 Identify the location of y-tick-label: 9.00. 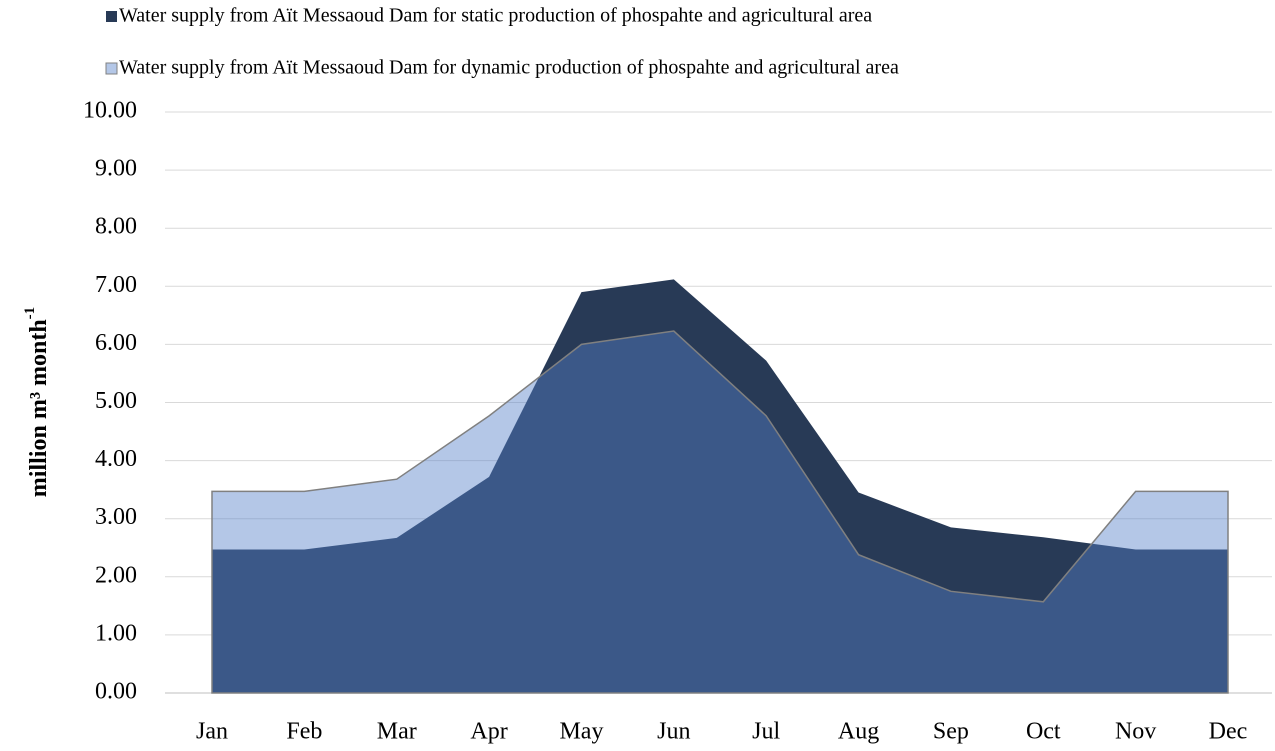
(116, 169).